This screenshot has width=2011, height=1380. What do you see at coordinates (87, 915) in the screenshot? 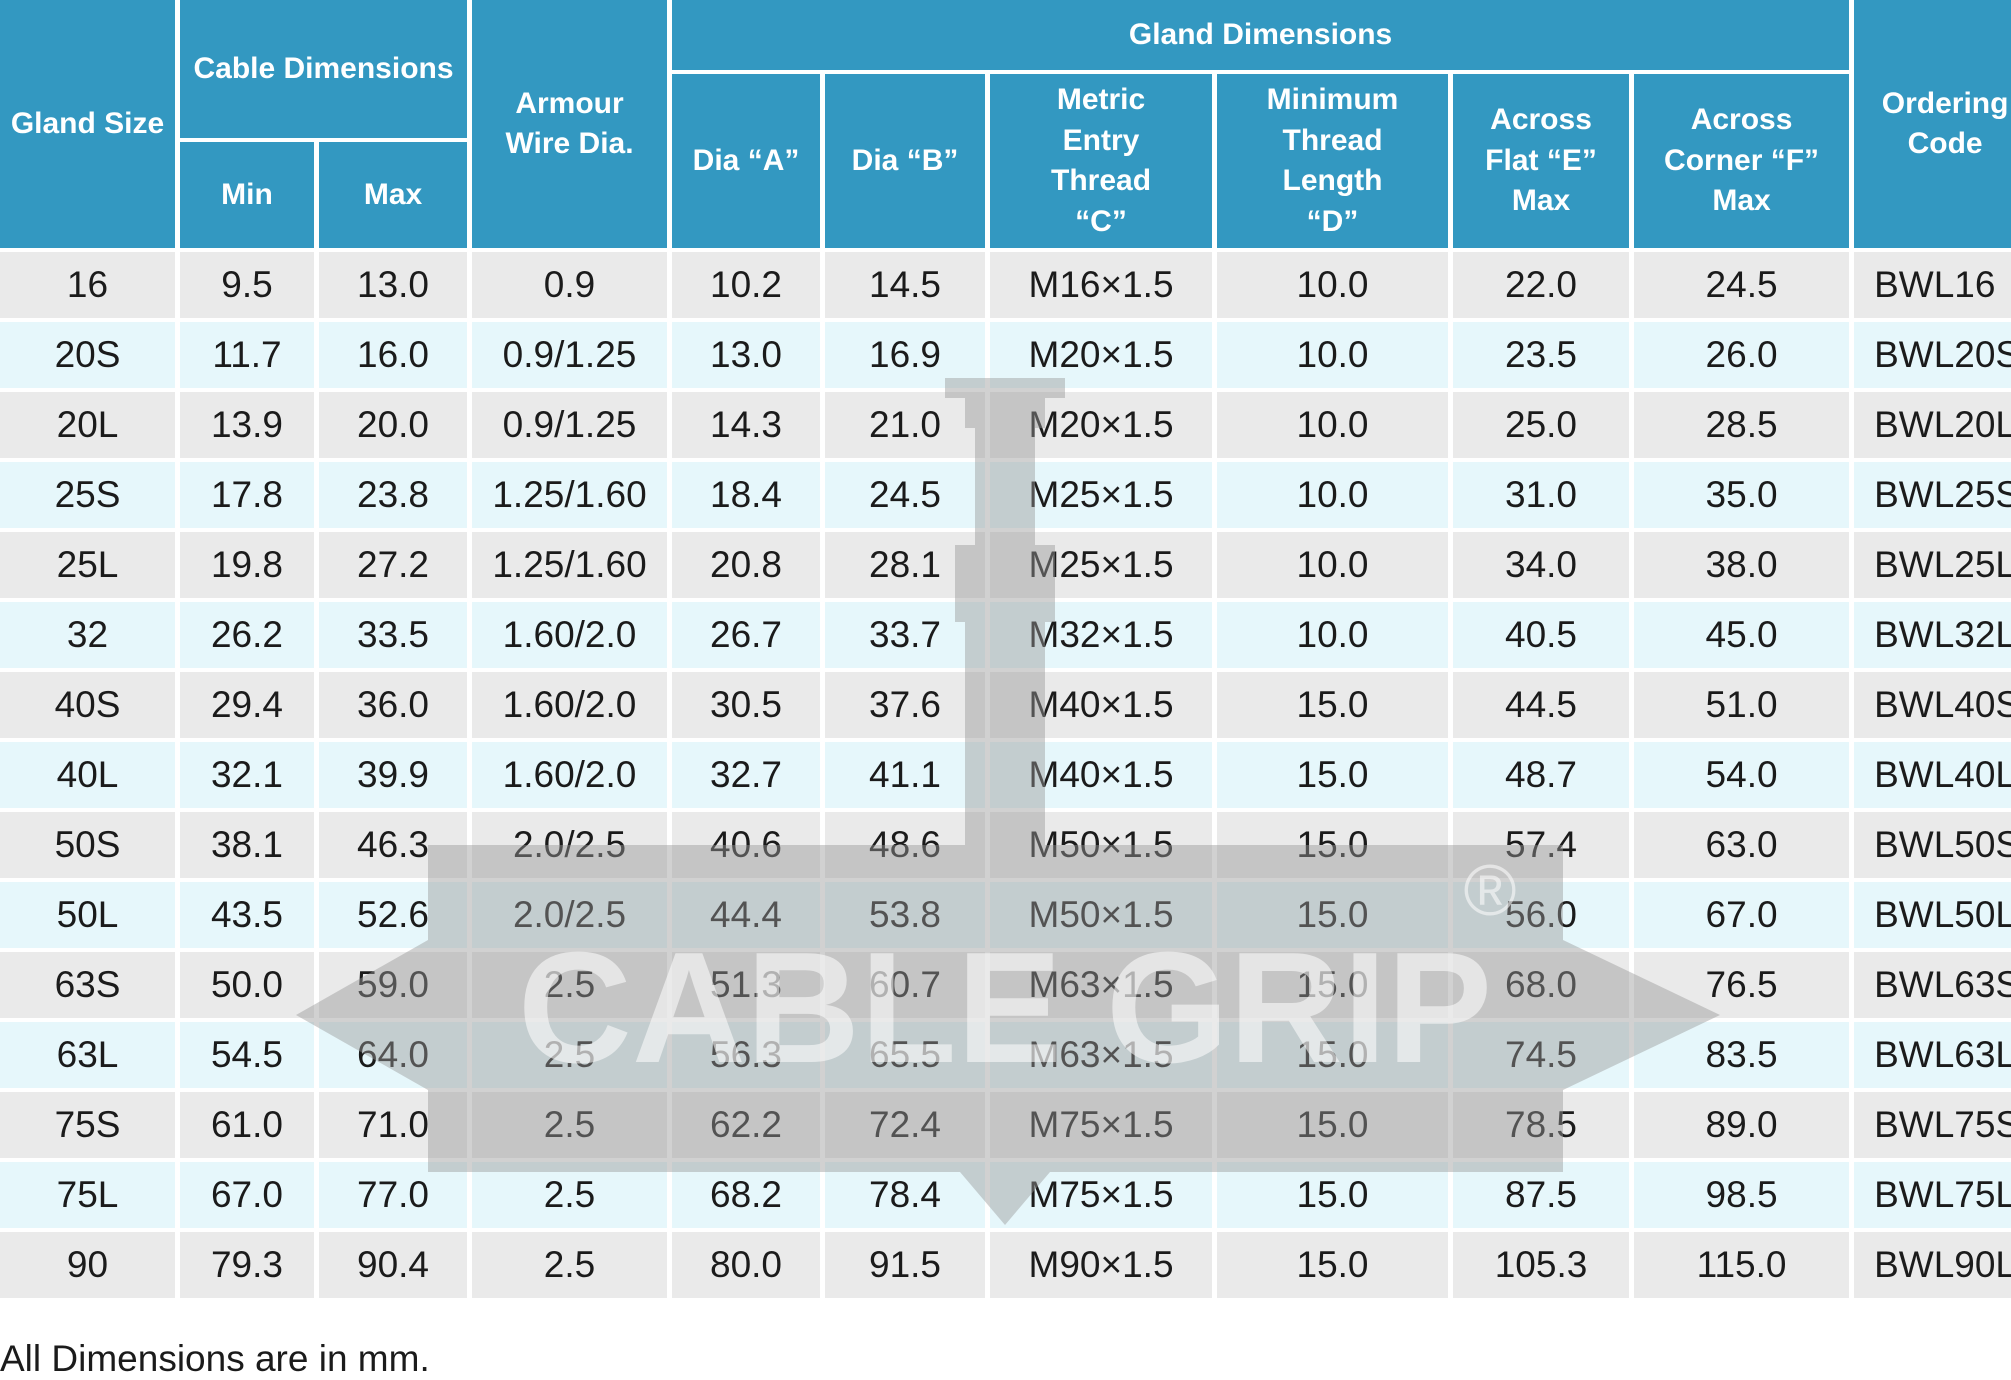
I see `cell-gland-size: 50L` at bounding box center [87, 915].